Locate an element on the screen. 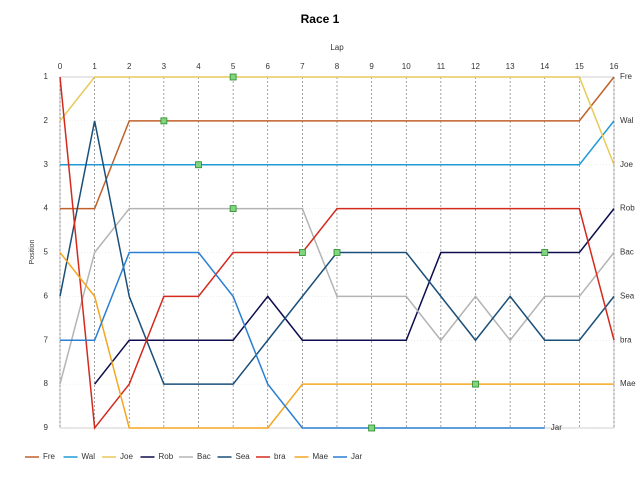  y-tick-label: 1 is located at coordinates (46, 76).